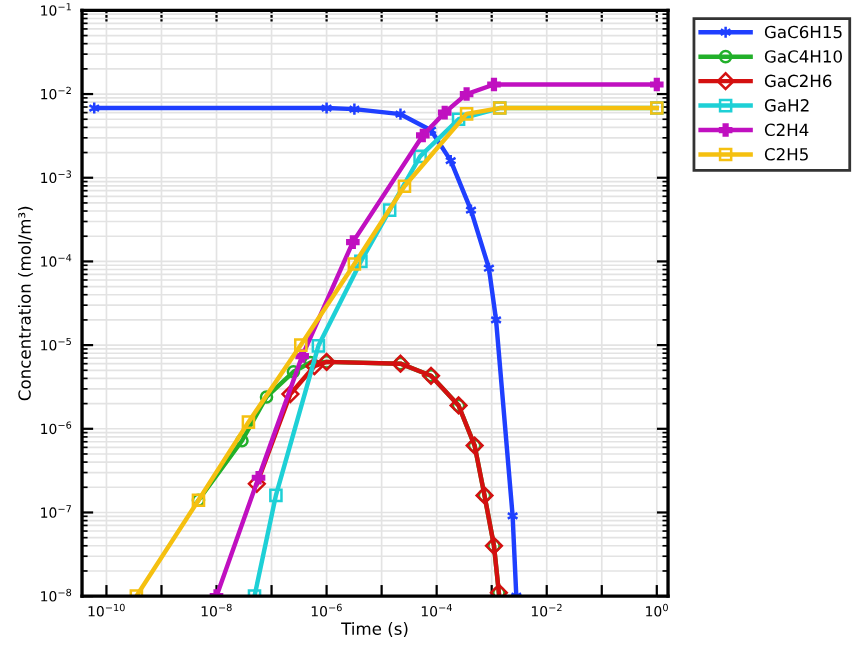  What do you see at coordinates (25, 303) in the screenshot?
I see `y-axis-title: Concentration (mol/m³)` at bounding box center [25, 303].